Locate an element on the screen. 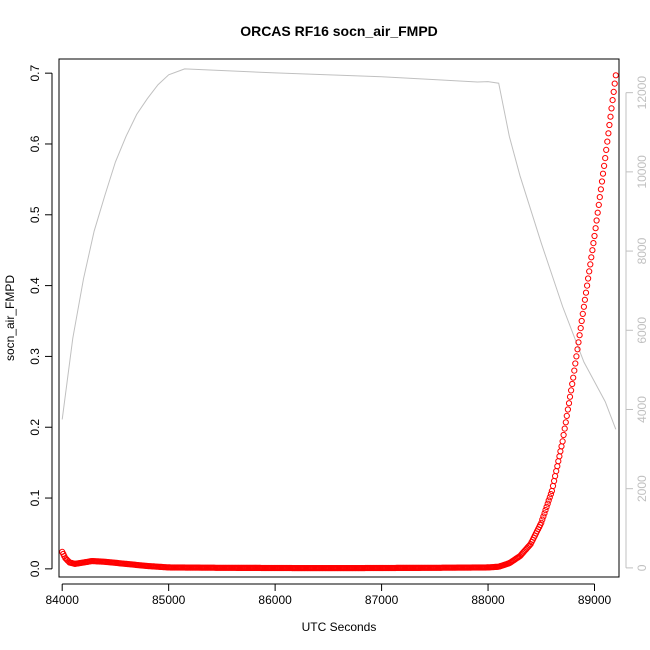 This screenshot has width=650, height=650. y2-tick-label: 0 is located at coordinates (642, 567).